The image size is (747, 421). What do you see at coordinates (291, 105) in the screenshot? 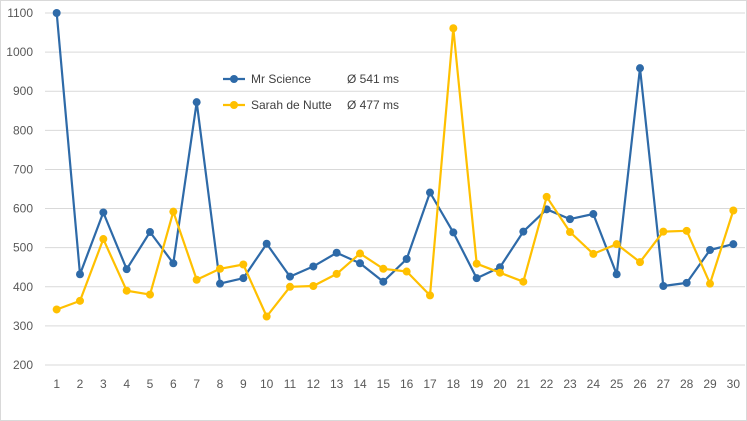
I see `legend-label-sarah-de-nutte: Sarah de Nutte` at bounding box center [291, 105].